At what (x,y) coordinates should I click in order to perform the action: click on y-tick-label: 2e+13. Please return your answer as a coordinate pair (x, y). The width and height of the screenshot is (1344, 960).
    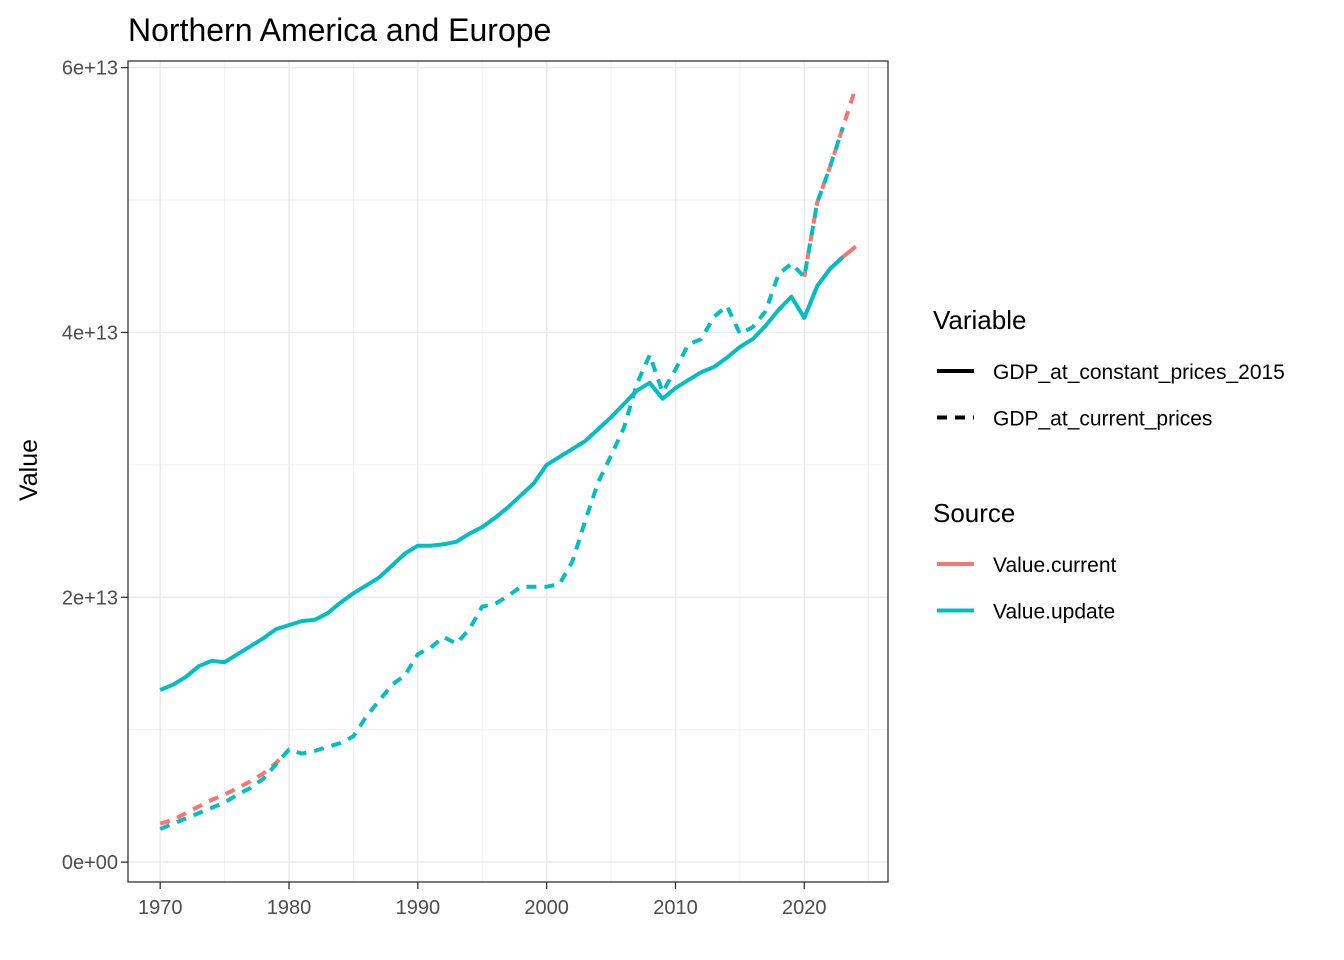
    Looking at the image, I should click on (90, 598).